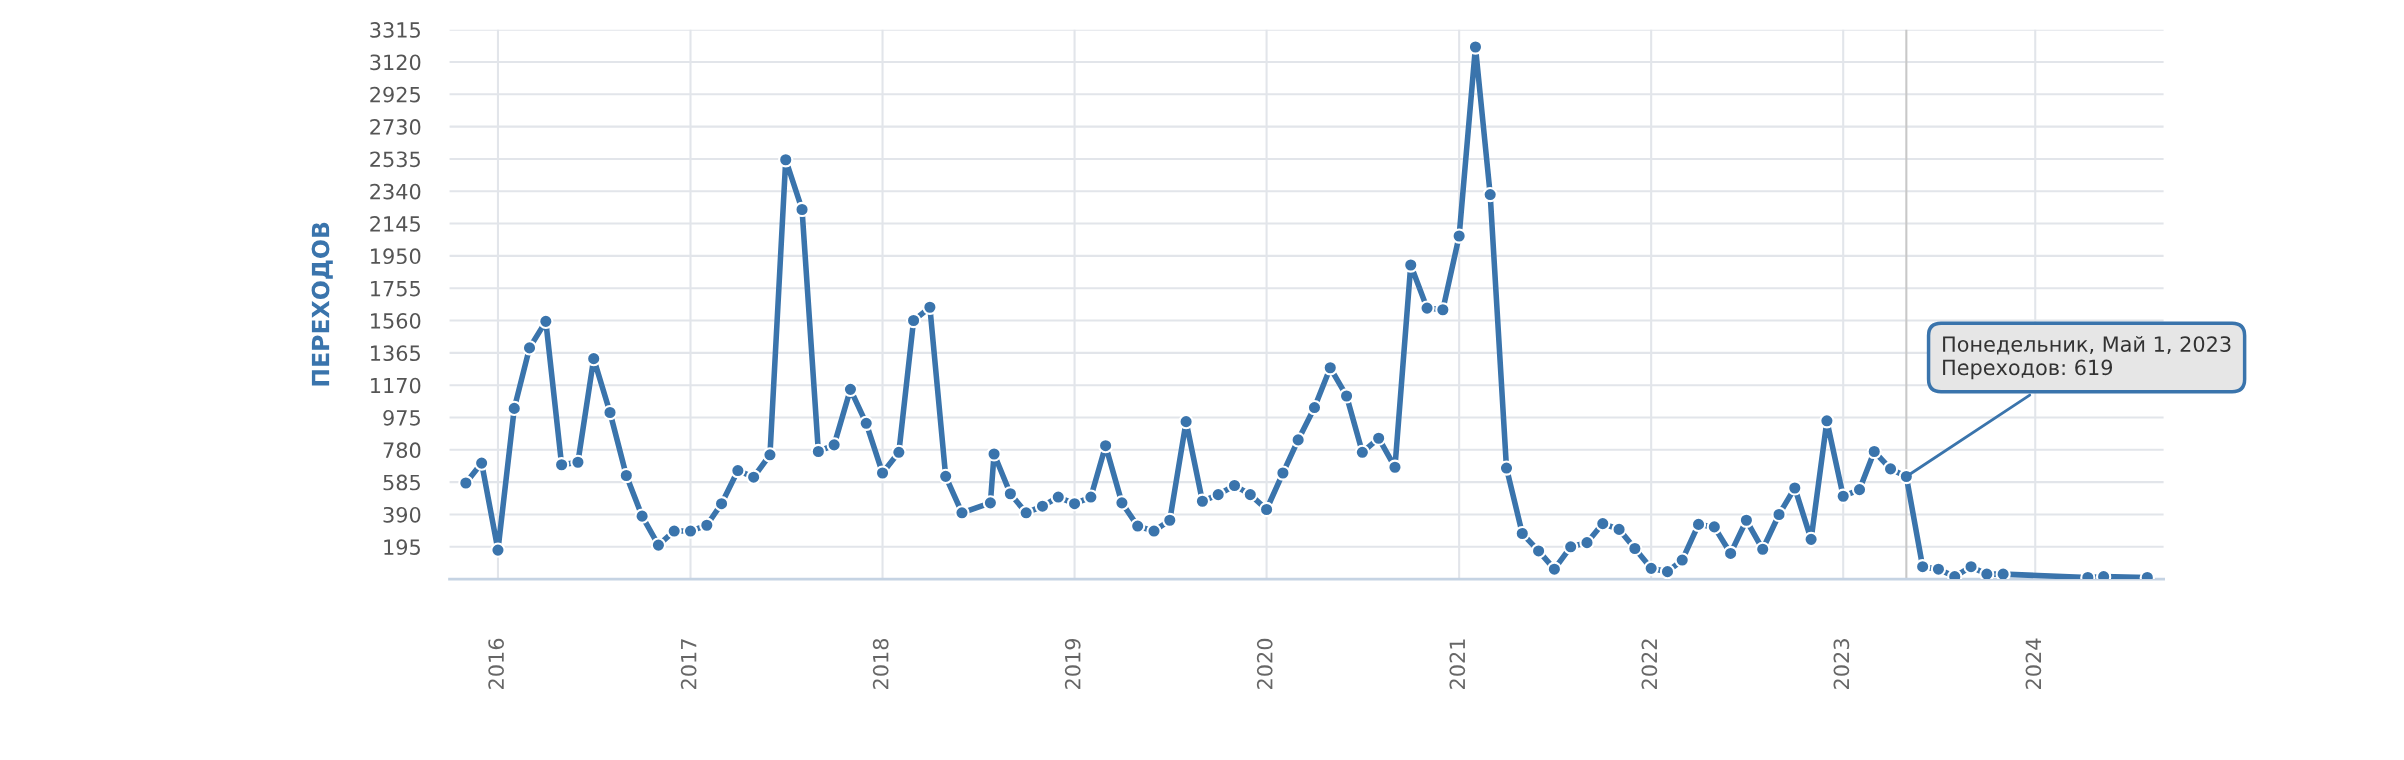 The width and height of the screenshot is (2404, 760). Describe the element at coordinates (2033, 663) in the screenshot. I see `x-tick-label: 2024` at that location.